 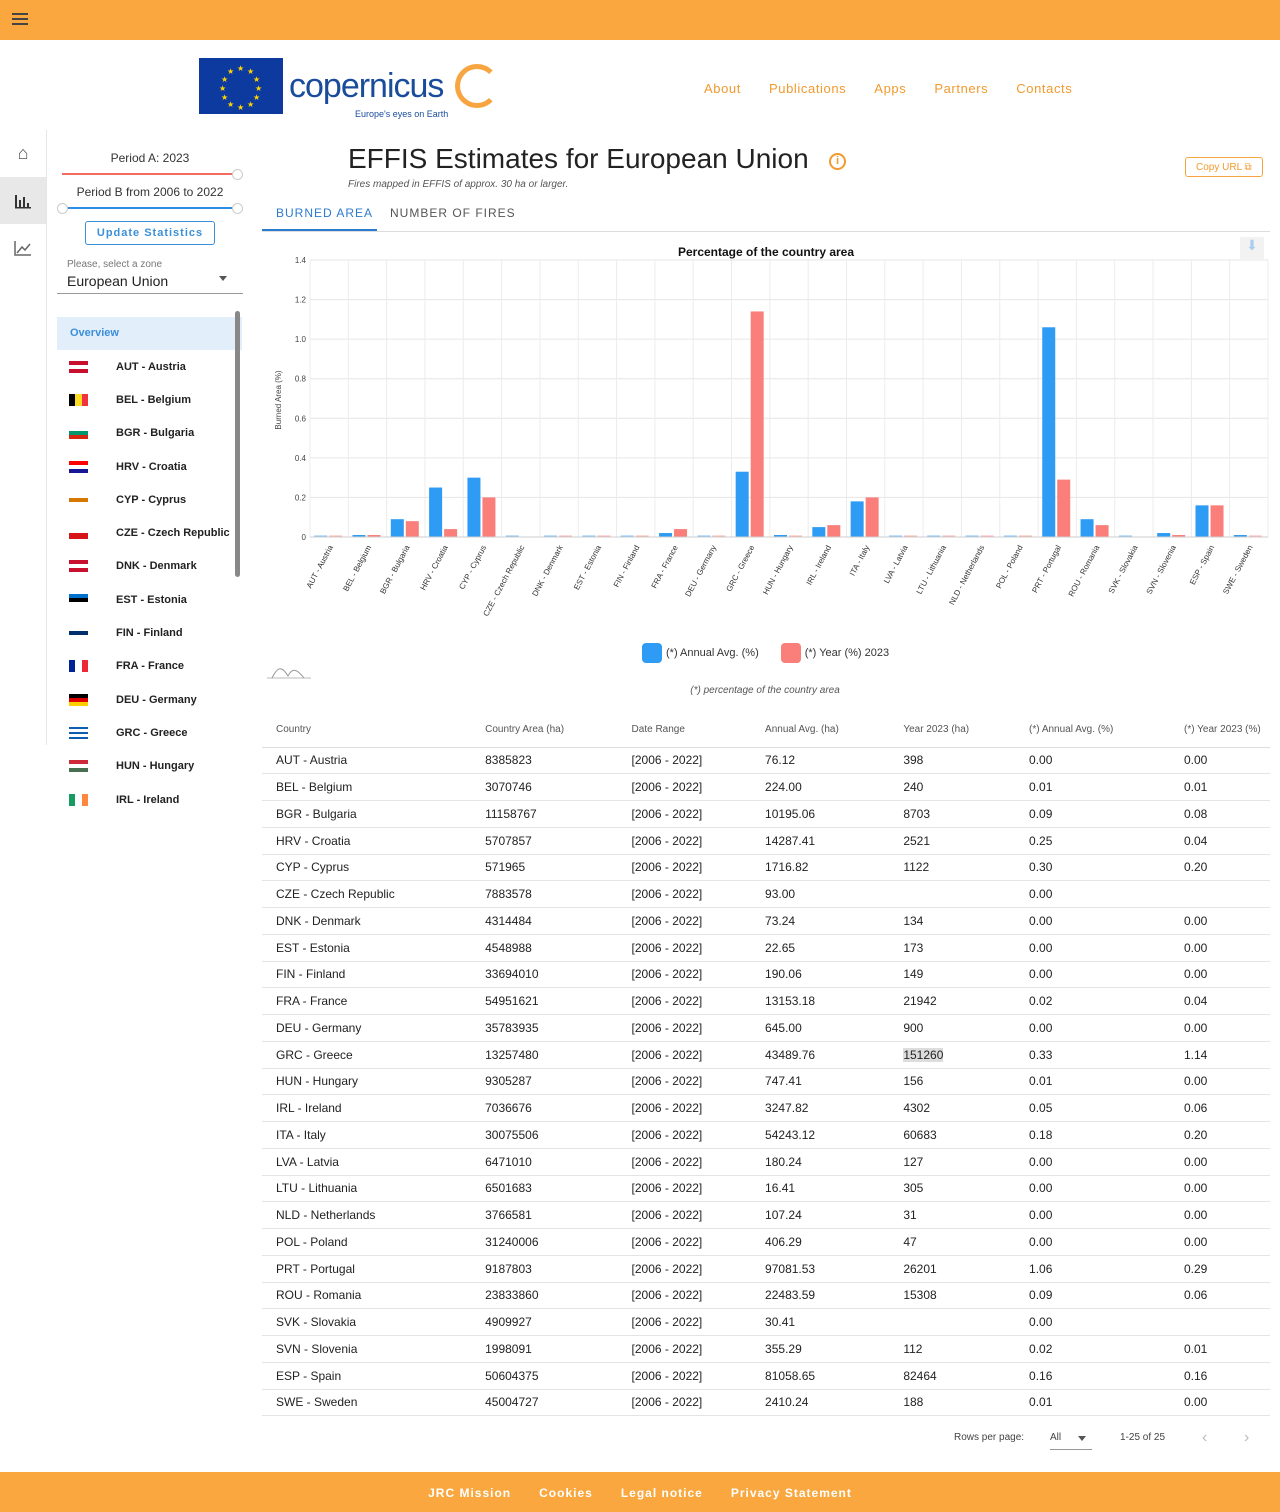 What do you see at coordinates (913, 1188) in the screenshot?
I see `cell-value: 305` at bounding box center [913, 1188].